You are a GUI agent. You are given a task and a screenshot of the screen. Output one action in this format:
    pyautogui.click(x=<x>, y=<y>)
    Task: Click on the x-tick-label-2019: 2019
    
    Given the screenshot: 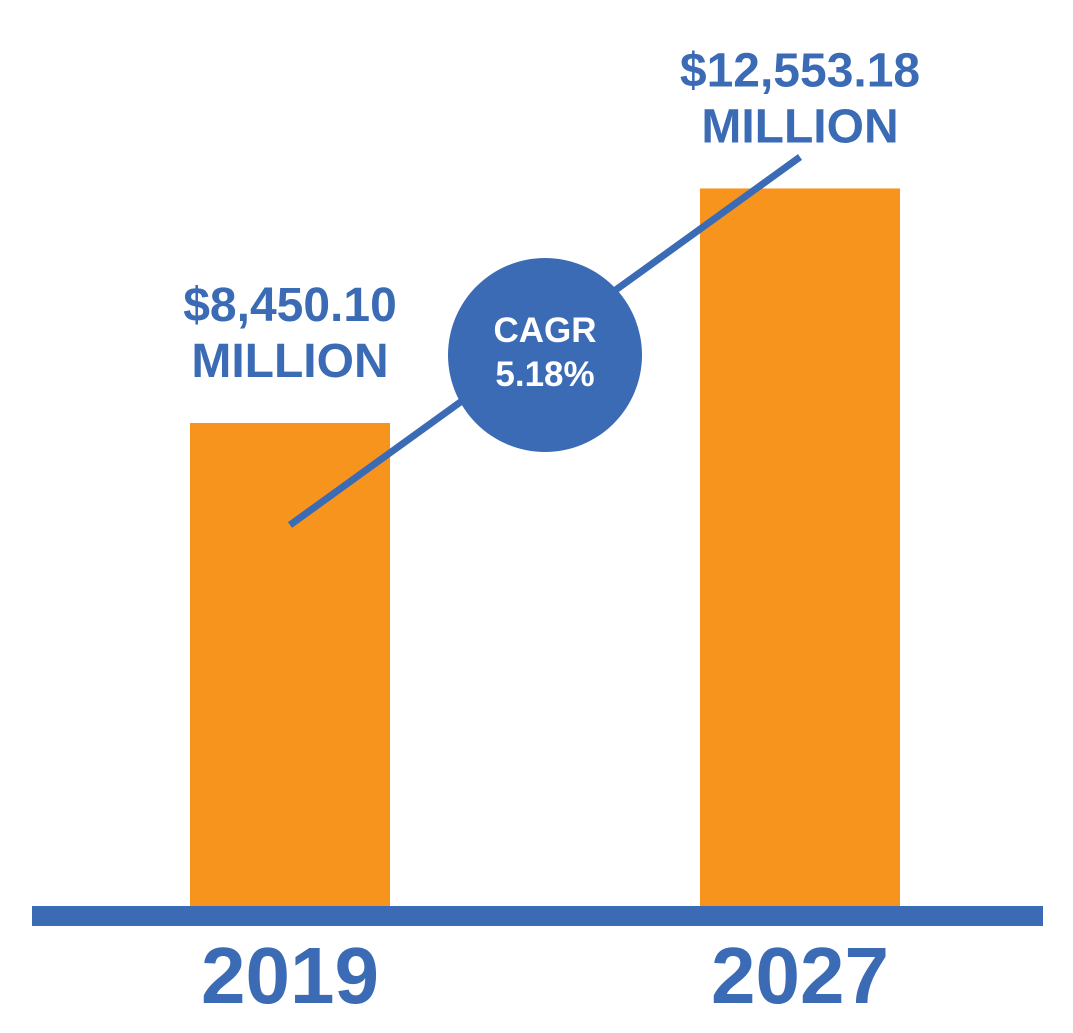 What is the action you would take?
    pyautogui.click(x=290, y=975)
    